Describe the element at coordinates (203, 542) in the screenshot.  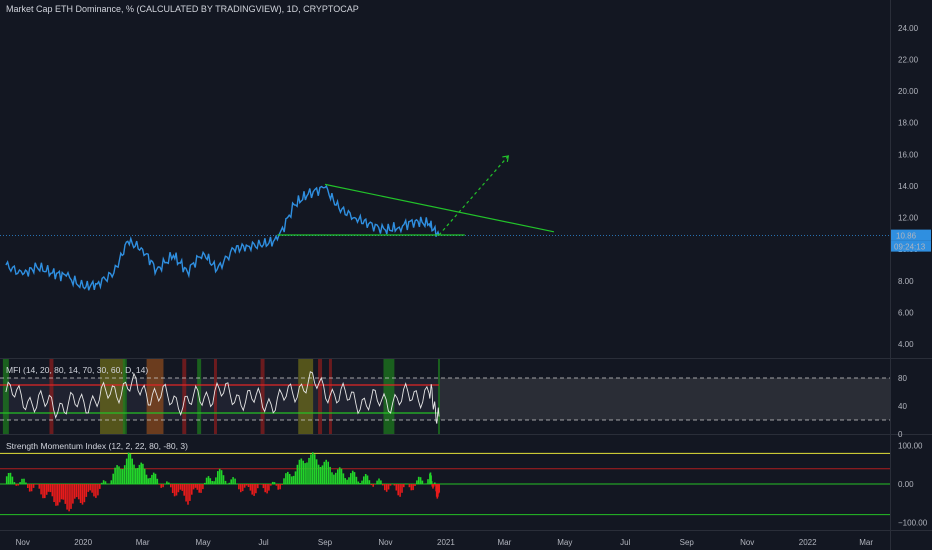
I see `time-tick-label: May` at that location.